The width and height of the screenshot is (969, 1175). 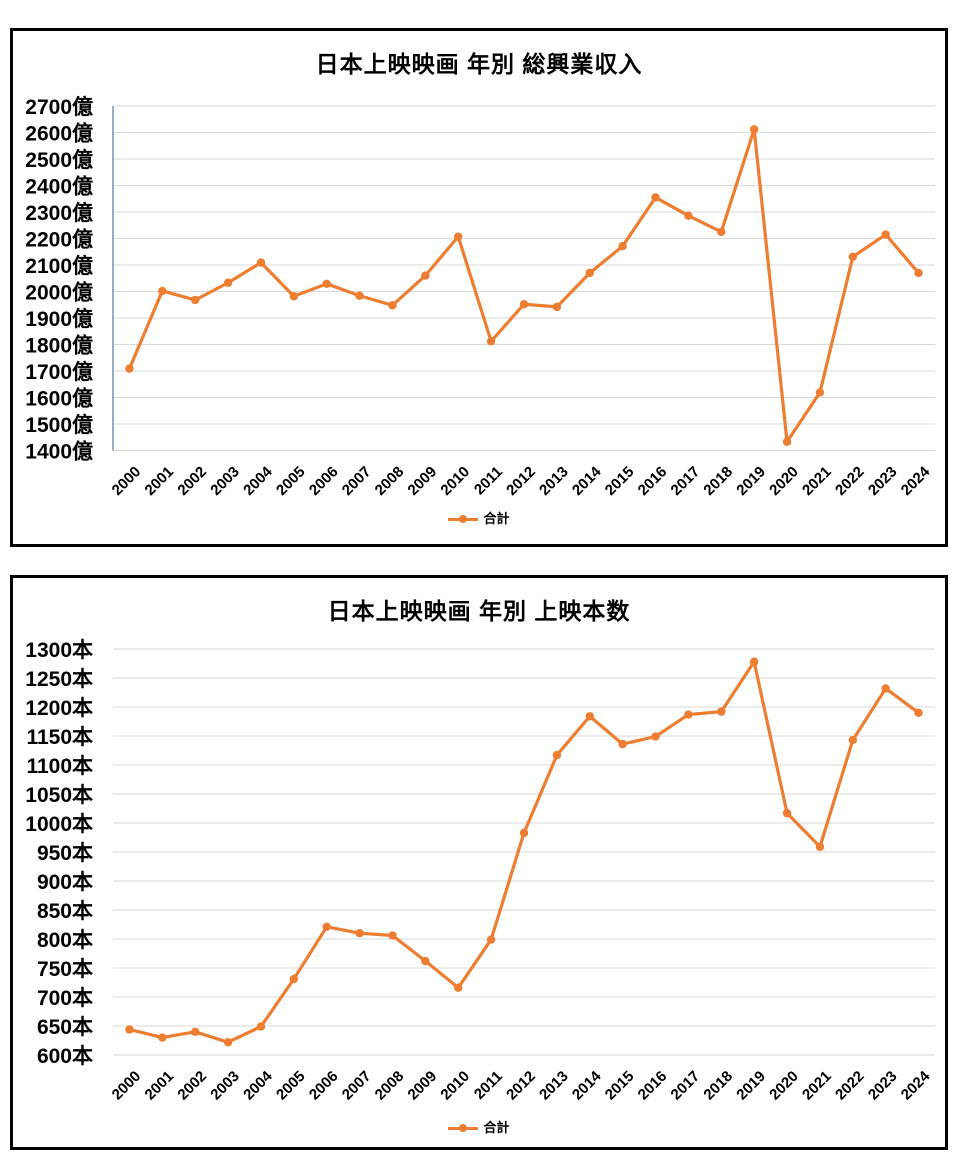 I want to click on svg-text: 2000億, so click(x=59, y=293).